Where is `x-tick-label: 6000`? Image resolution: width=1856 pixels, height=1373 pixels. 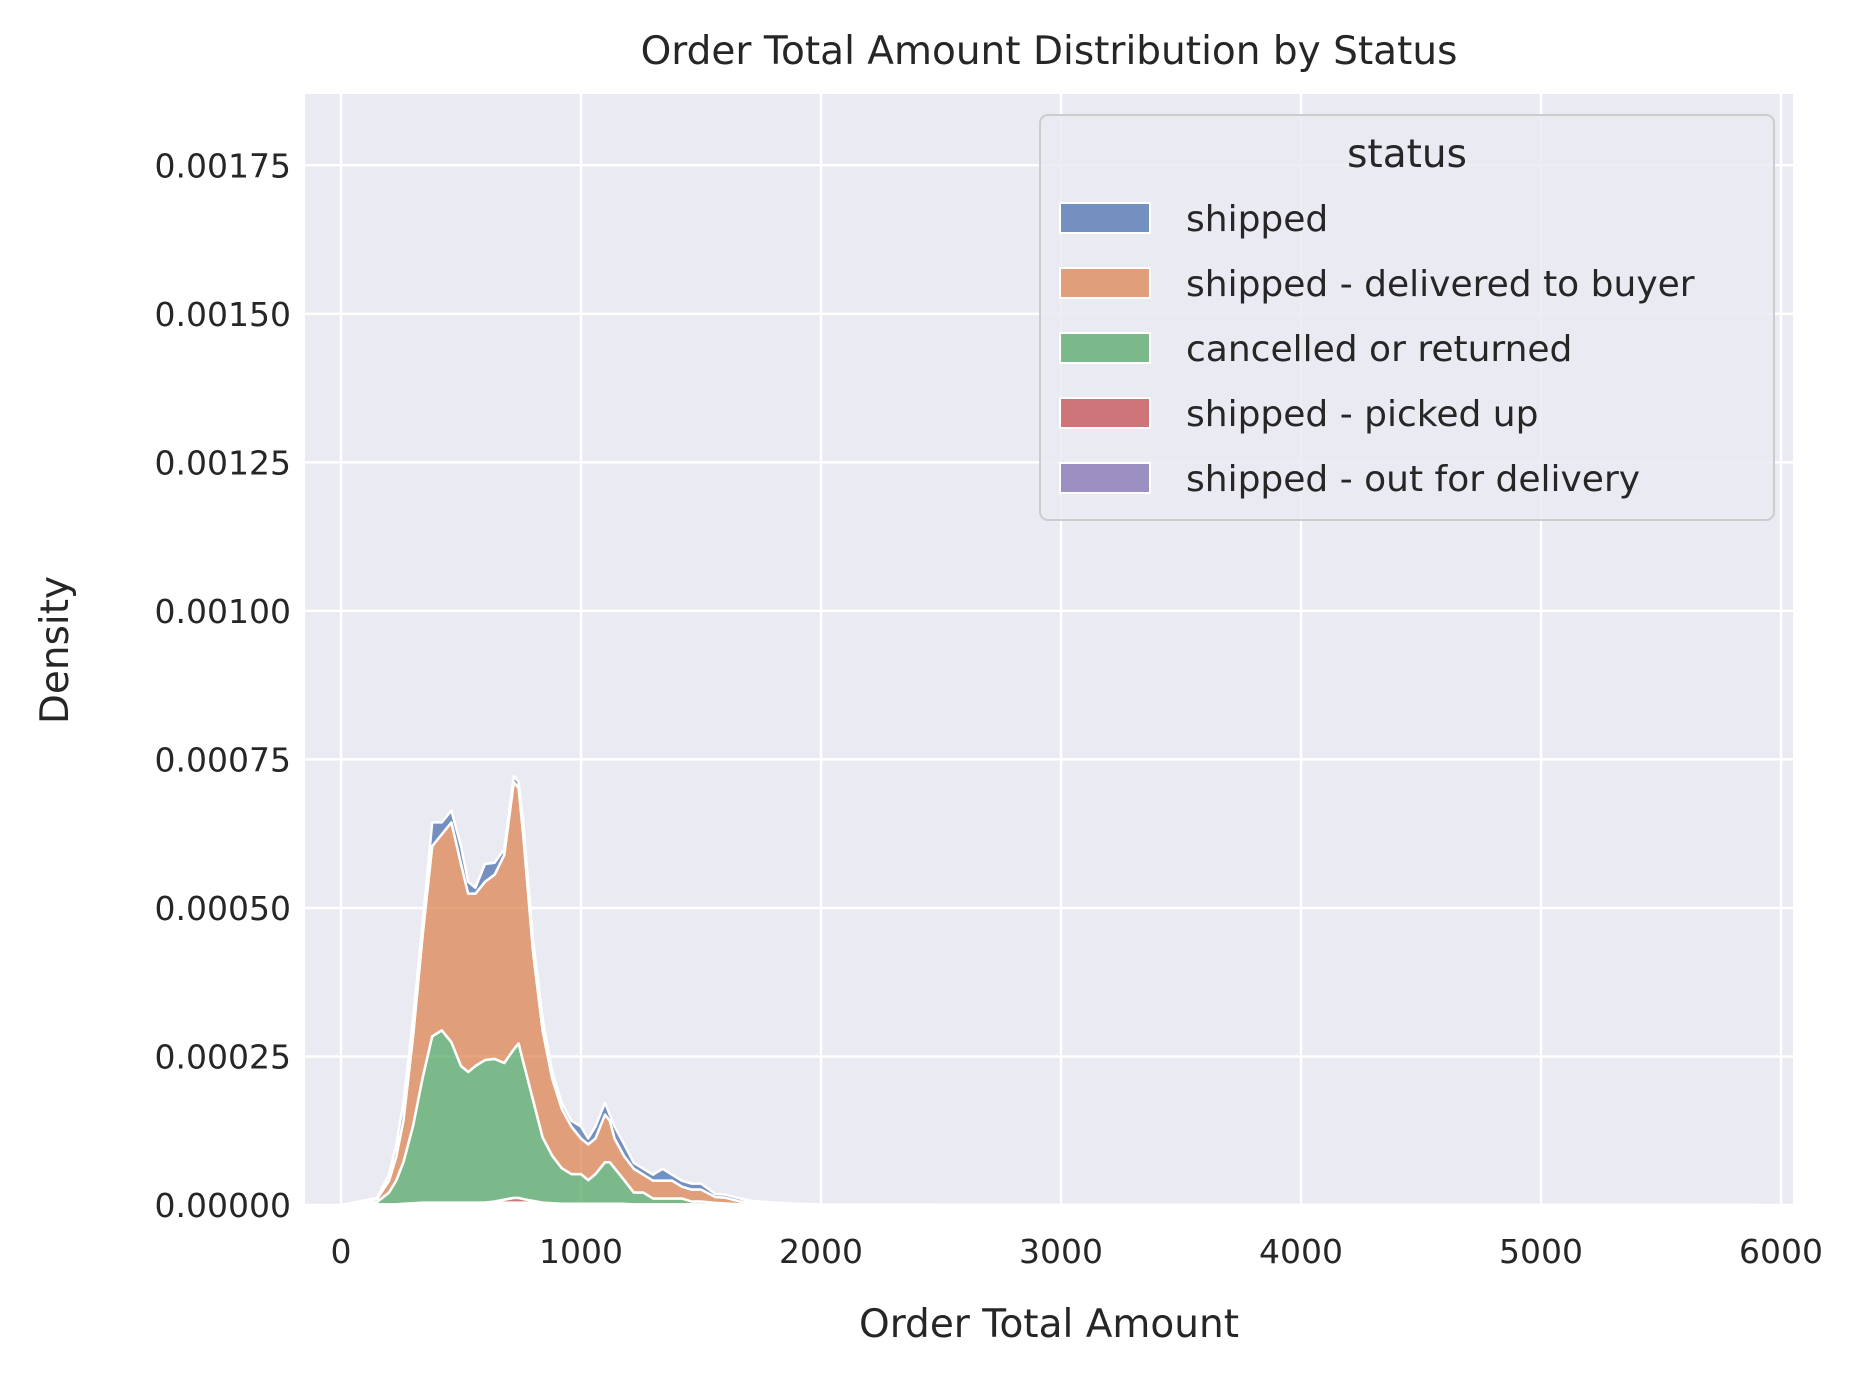
x-tick-label: 6000 is located at coordinates (1781, 1251).